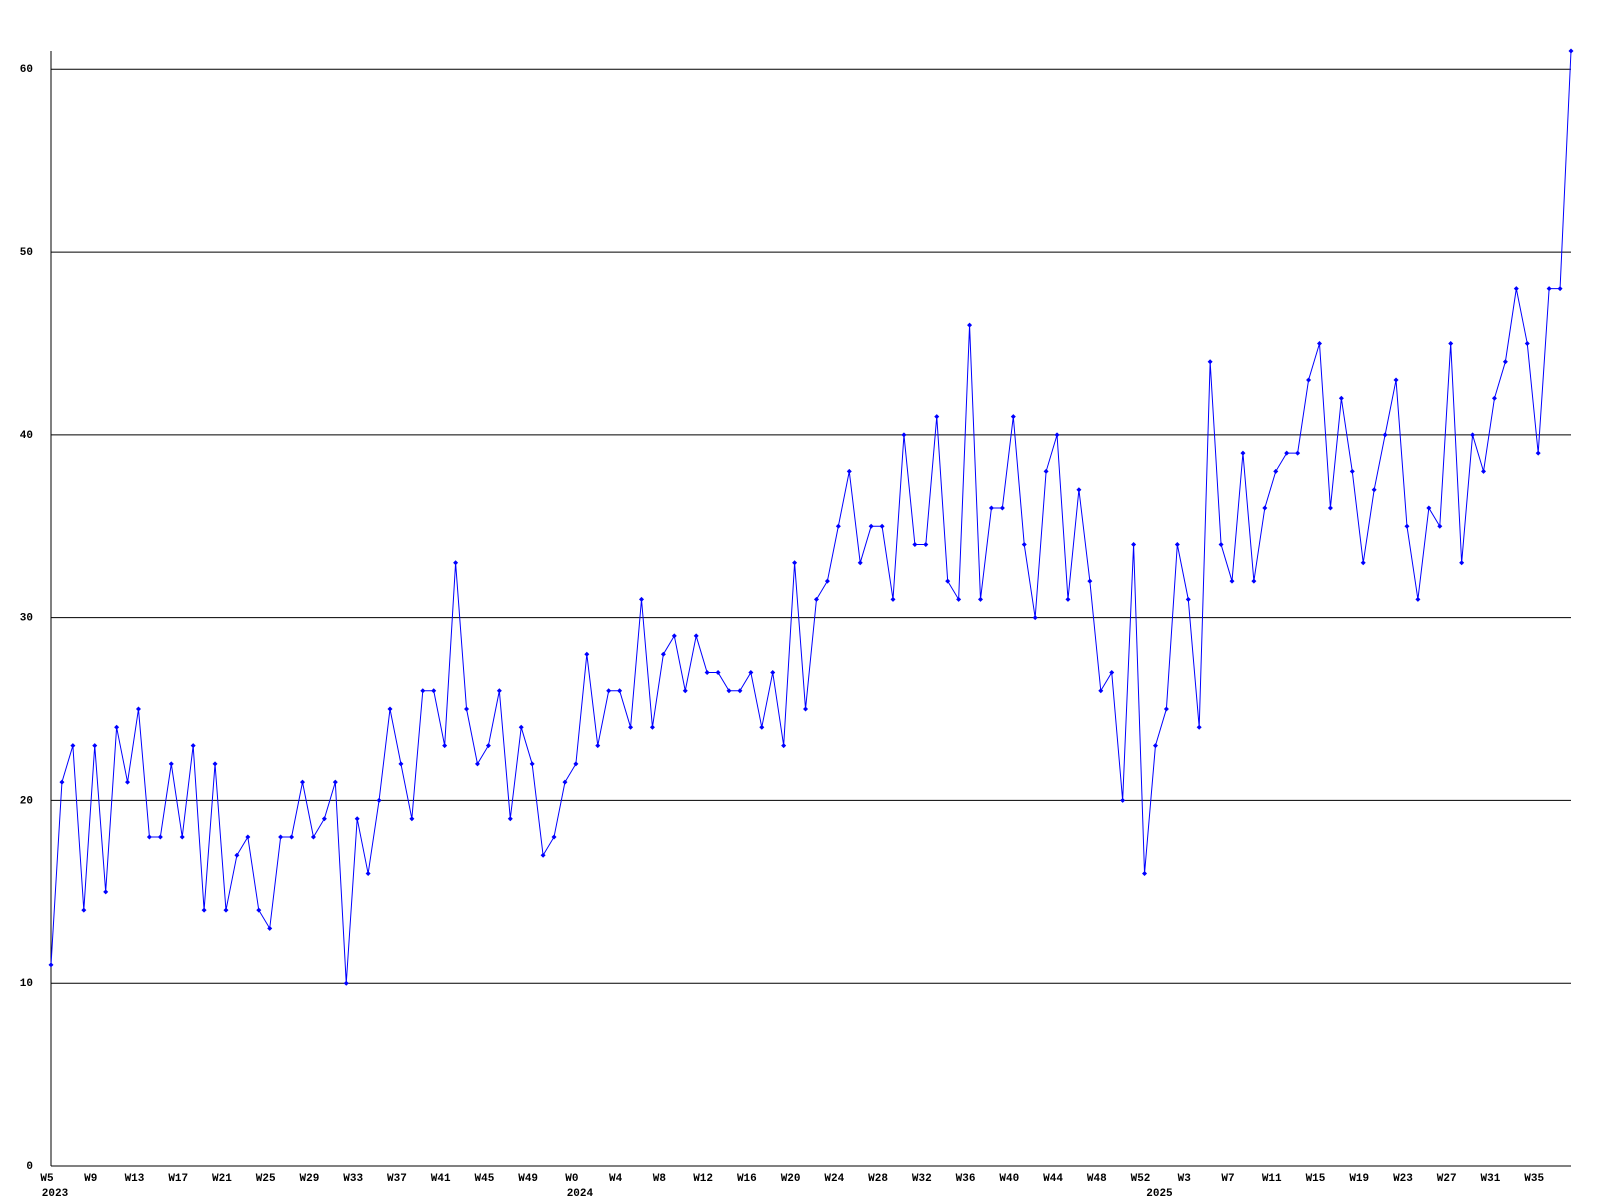 The width and height of the screenshot is (1600, 1200). Describe the element at coordinates (1227, 1179) in the screenshot. I see `x-tick-label: W7` at that location.